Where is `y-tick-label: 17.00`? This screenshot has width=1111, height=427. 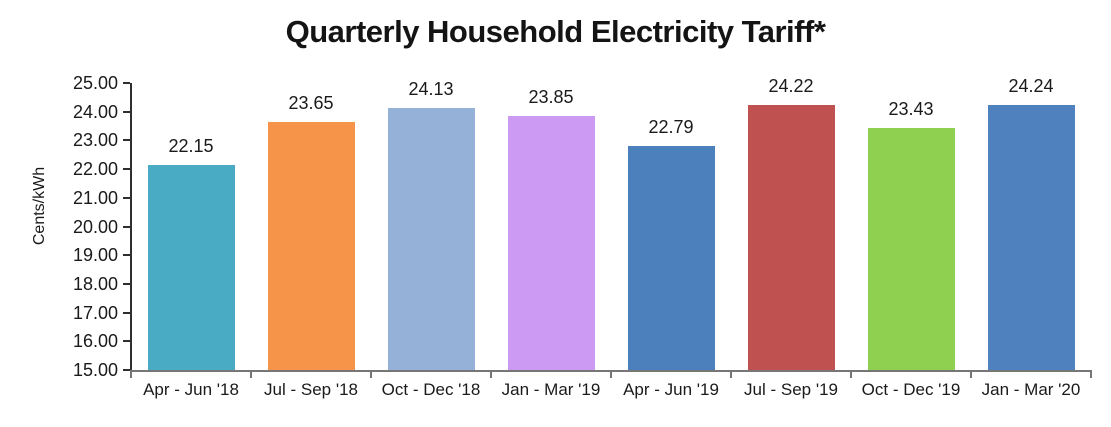 y-tick-label: 17.00 is located at coordinates (95, 312).